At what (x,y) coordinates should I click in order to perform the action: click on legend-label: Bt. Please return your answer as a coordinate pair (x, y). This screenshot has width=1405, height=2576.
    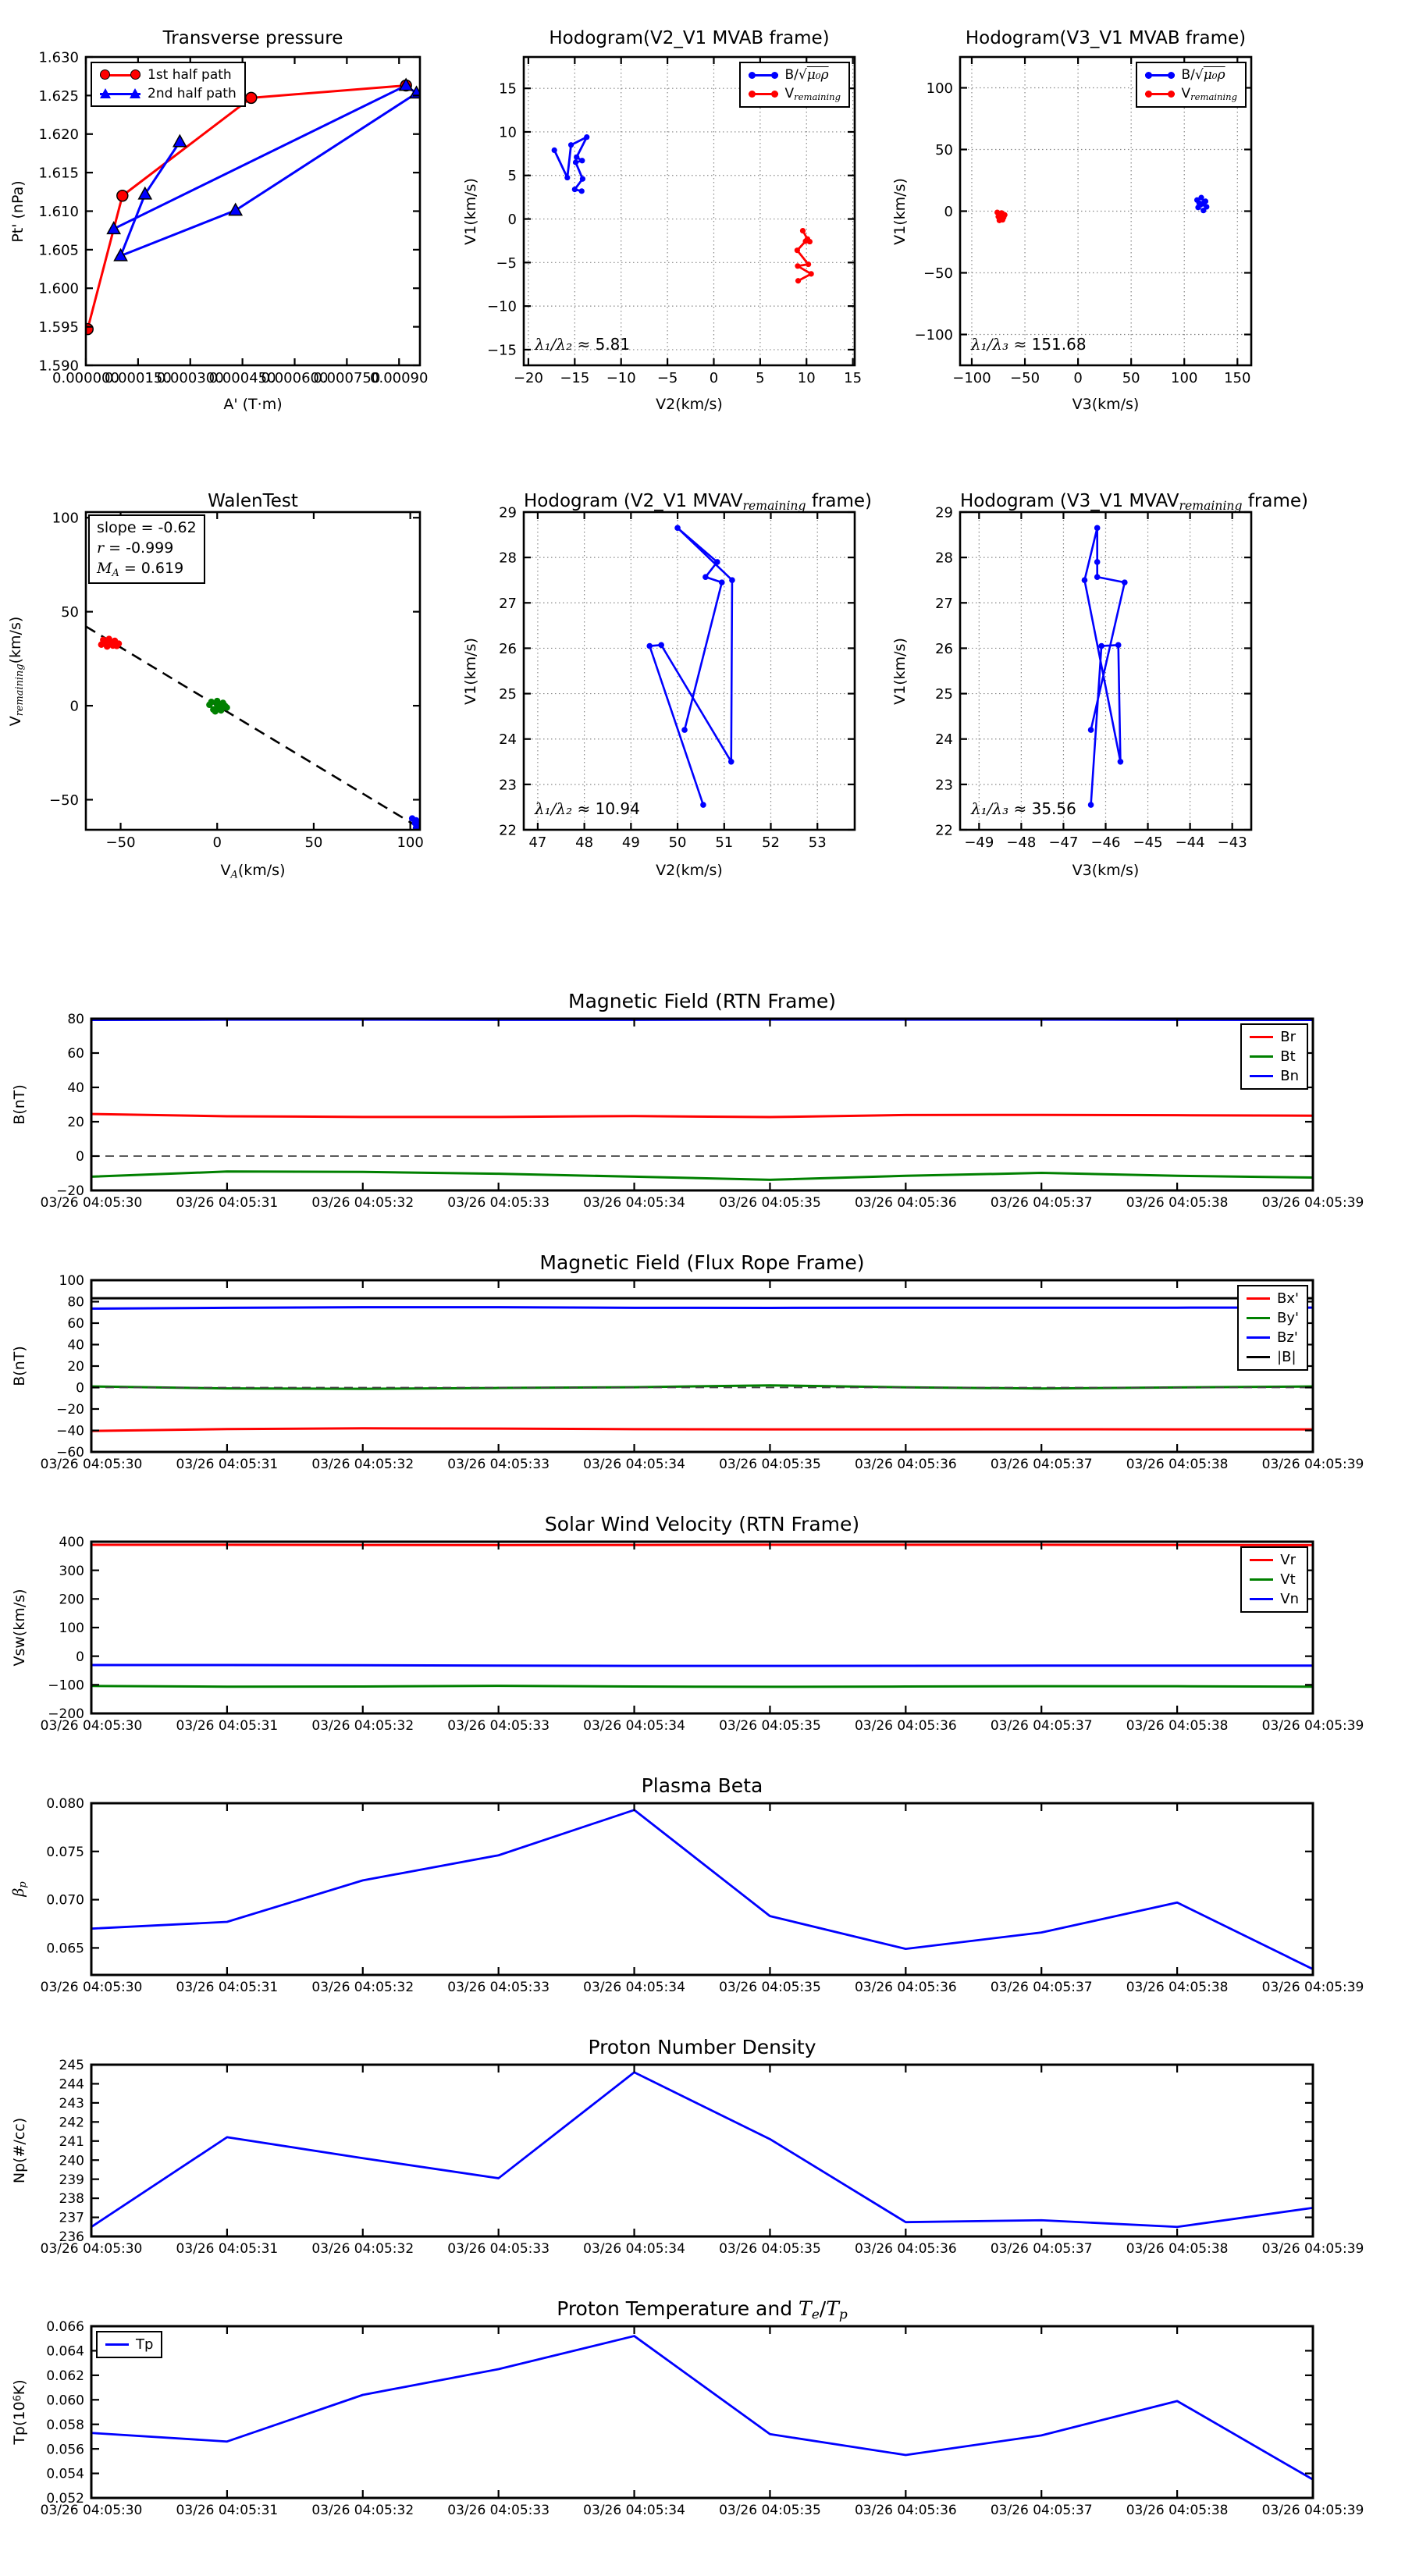
    Looking at the image, I should click on (1288, 1056).